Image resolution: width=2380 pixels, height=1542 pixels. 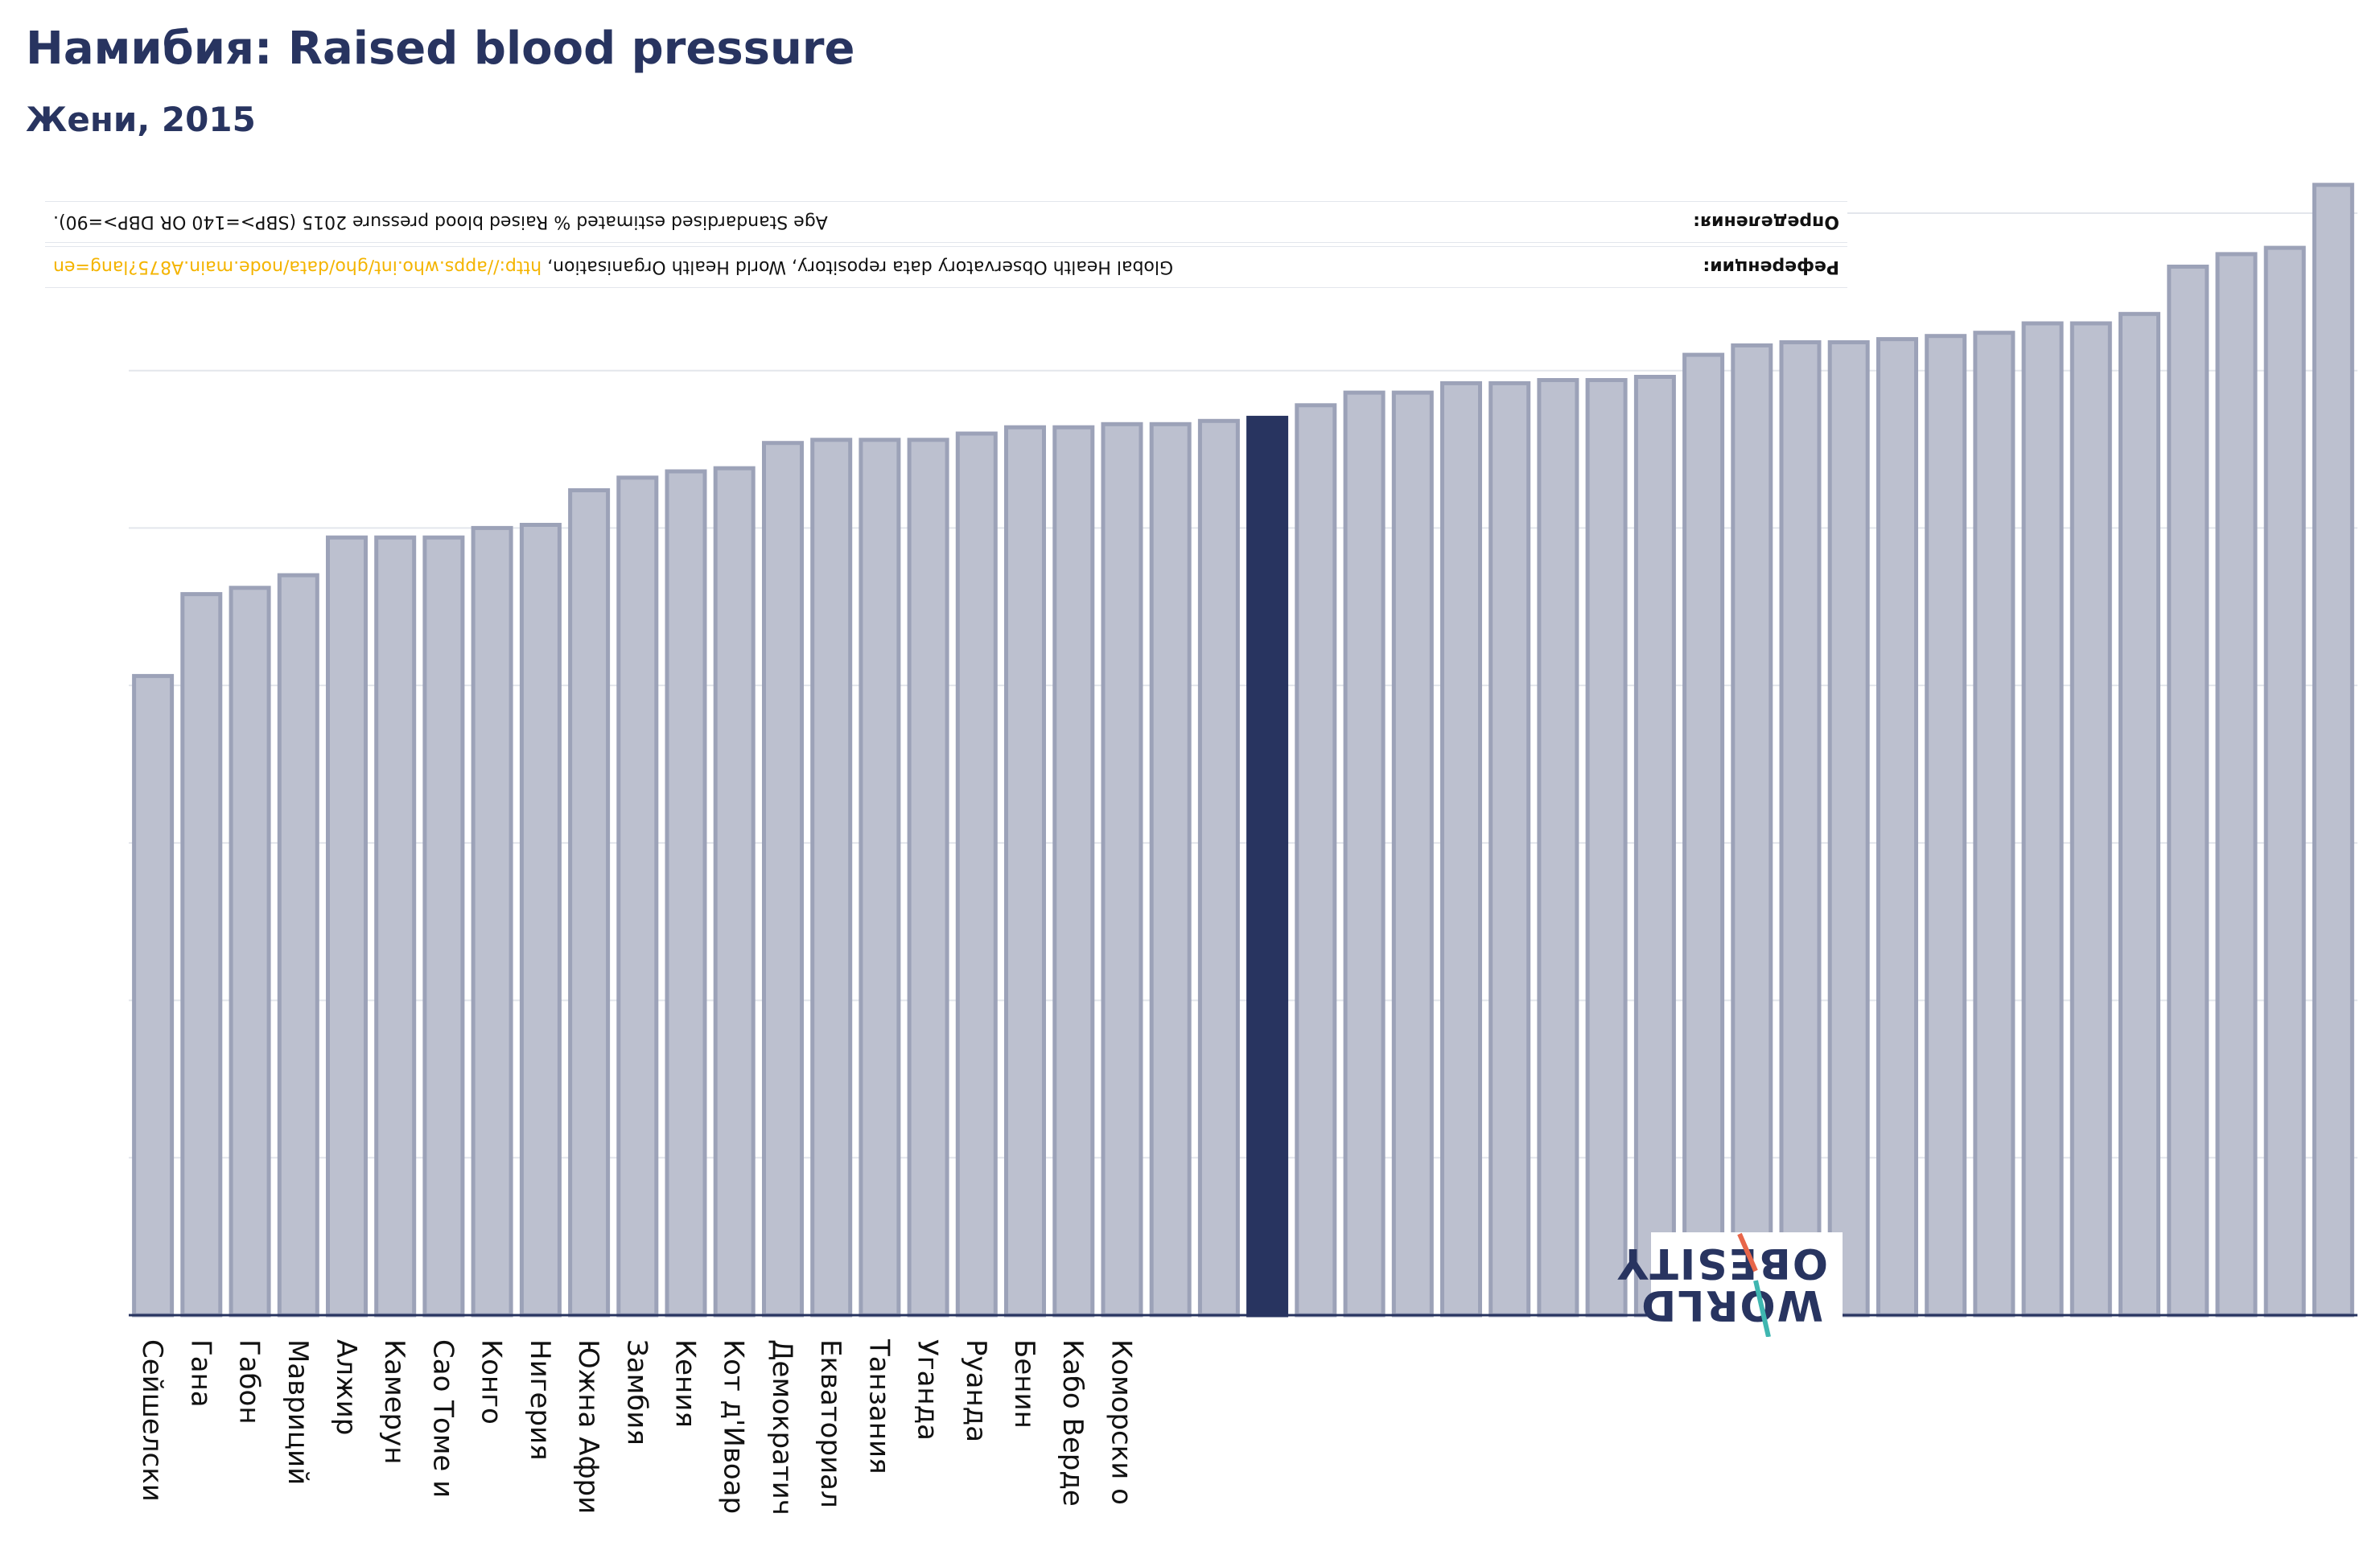 I want to click on x-tick-label: Алжир, so click(x=346, y=1387).